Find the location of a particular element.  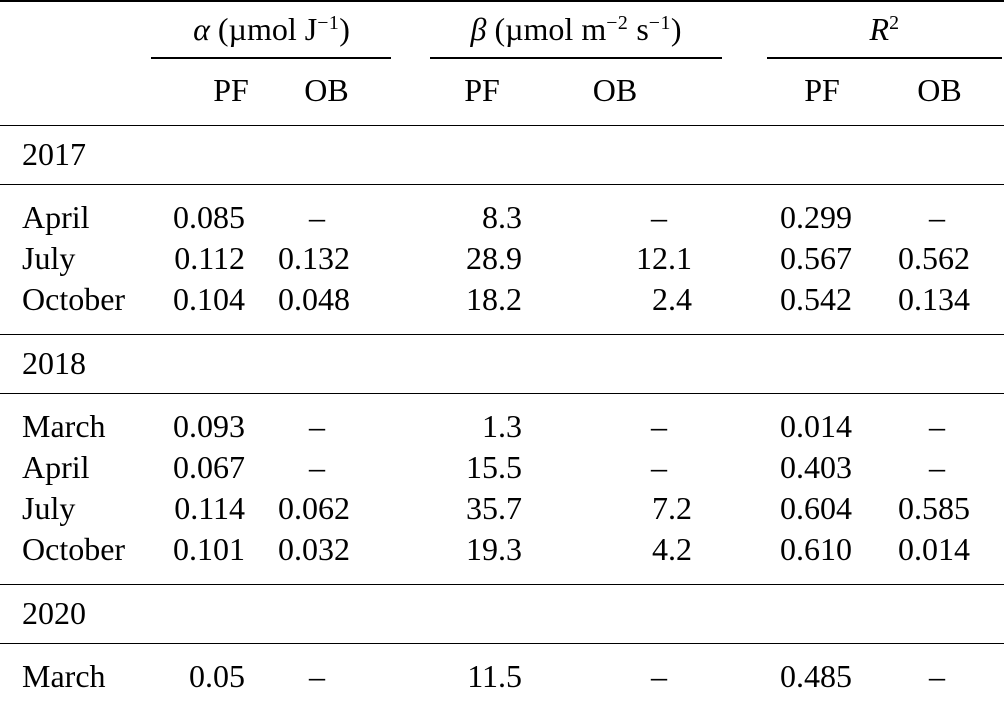

beta-ob-cell: 7.2 is located at coordinates (672, 507).